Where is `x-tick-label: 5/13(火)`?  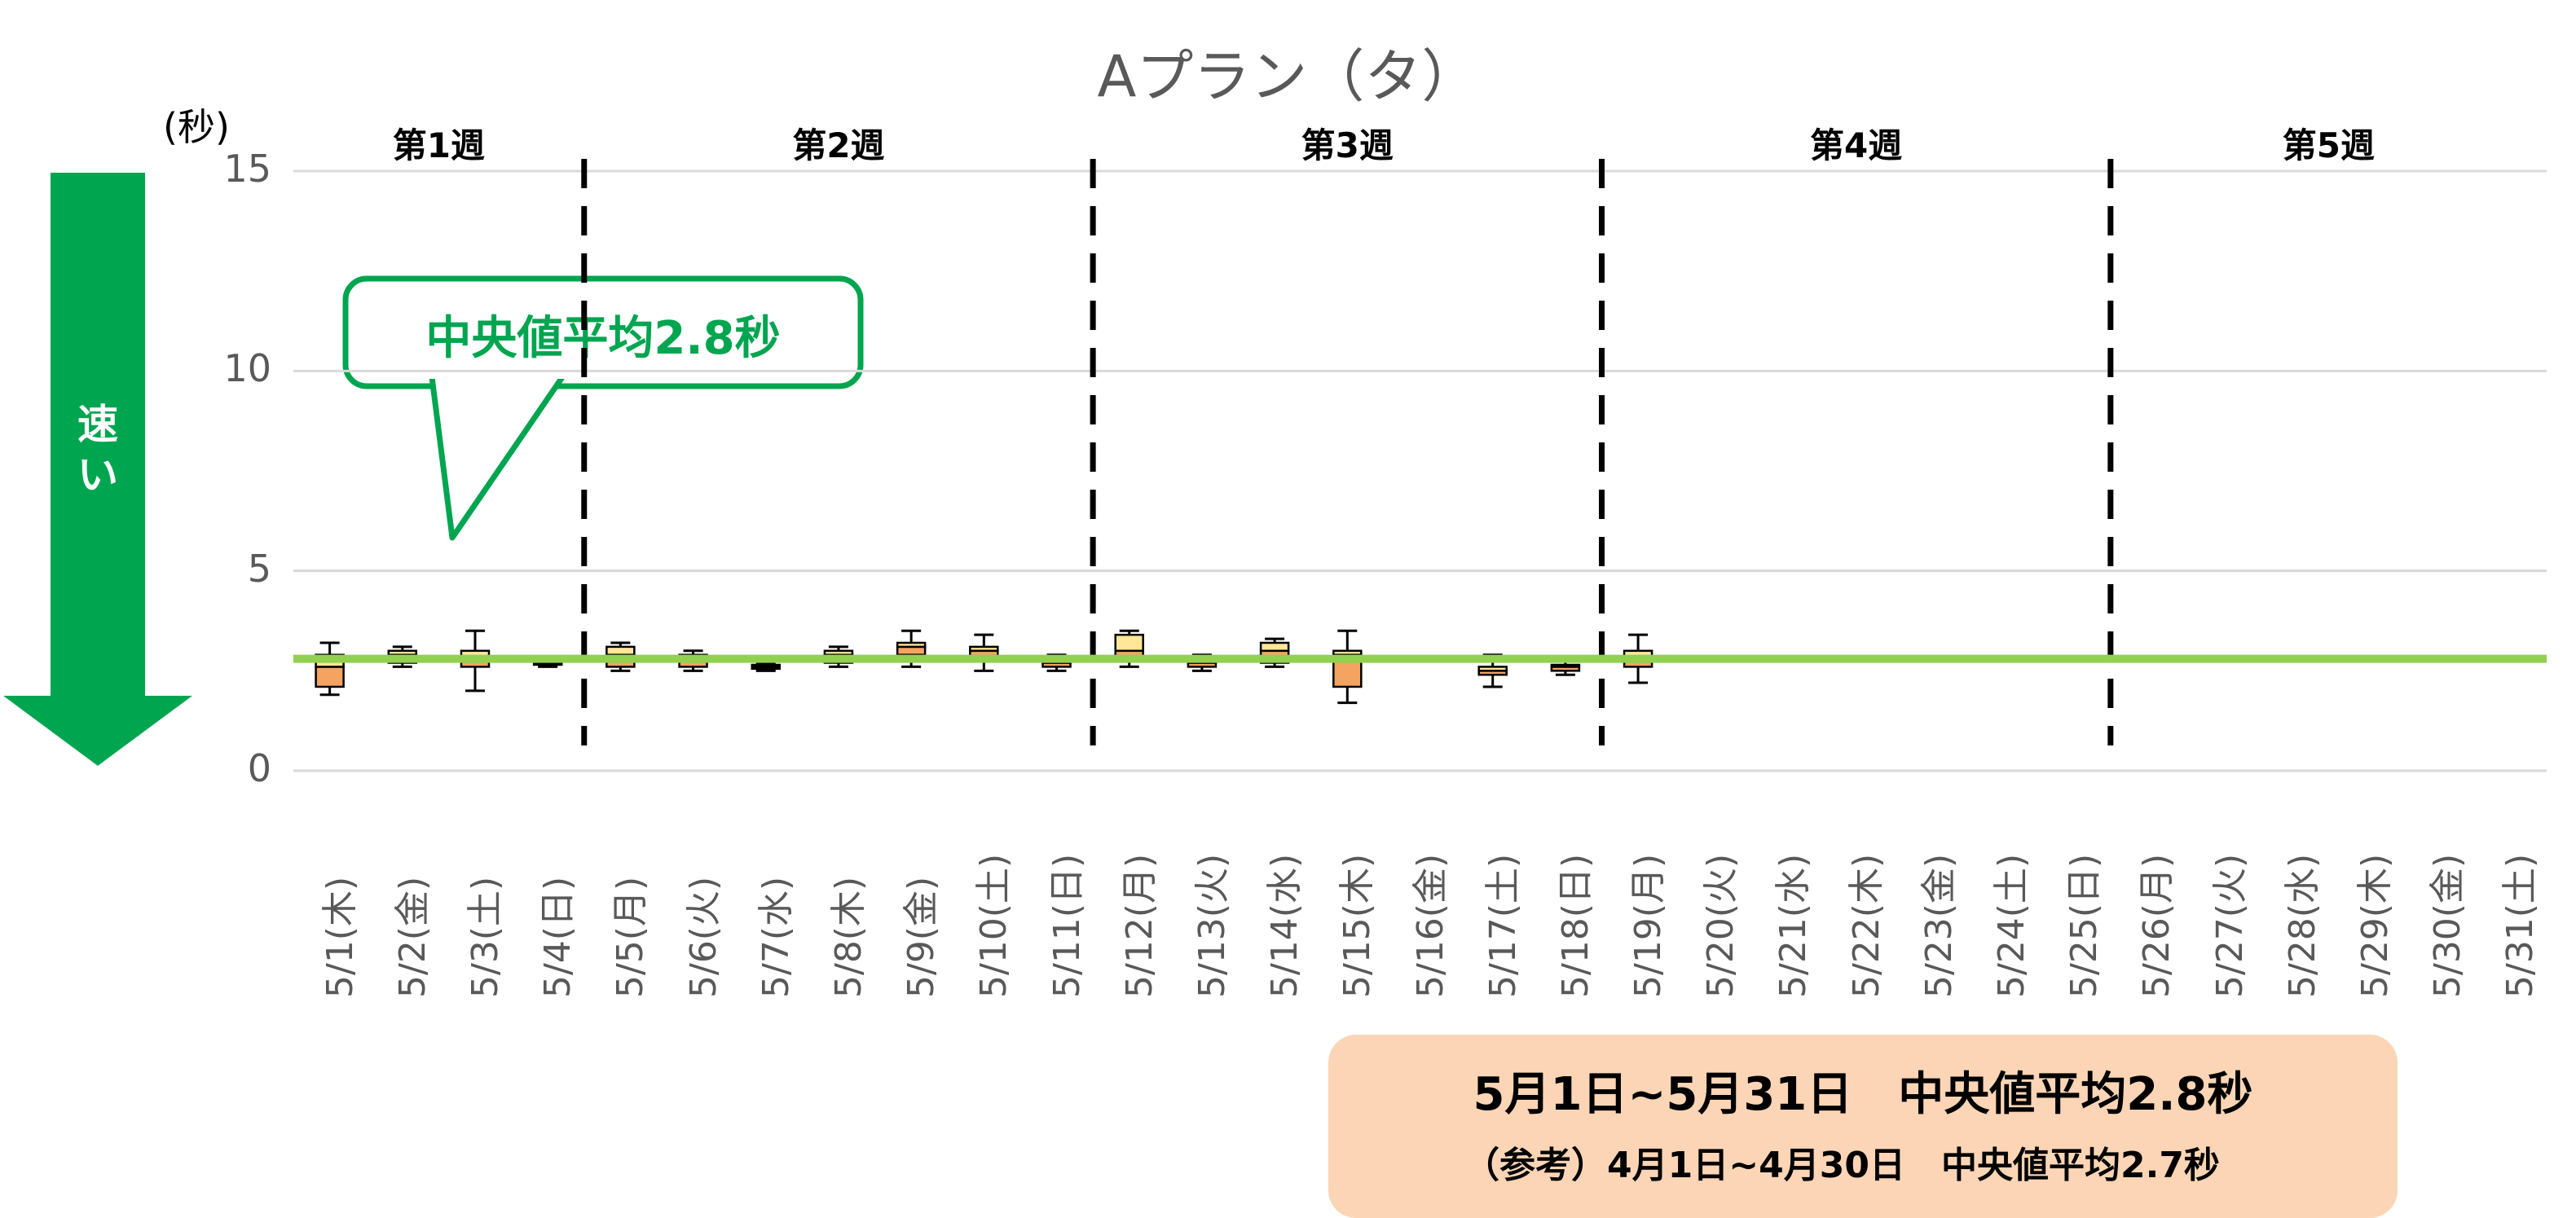 x-tick-label: 5/13(火) is located at coordinates (1212, 925).